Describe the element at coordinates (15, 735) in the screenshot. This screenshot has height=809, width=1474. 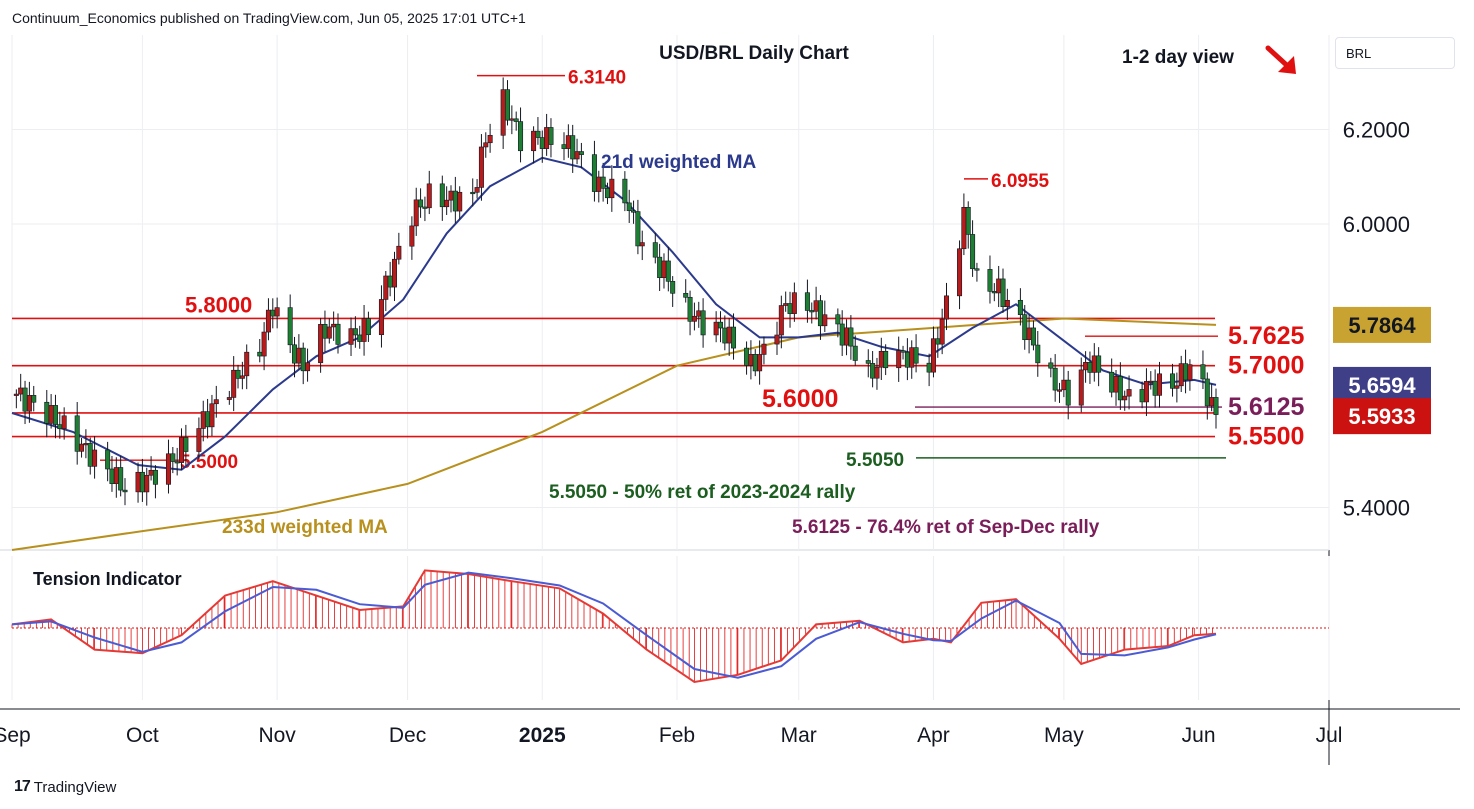
I see `x-tick-label: Sep` at that location.